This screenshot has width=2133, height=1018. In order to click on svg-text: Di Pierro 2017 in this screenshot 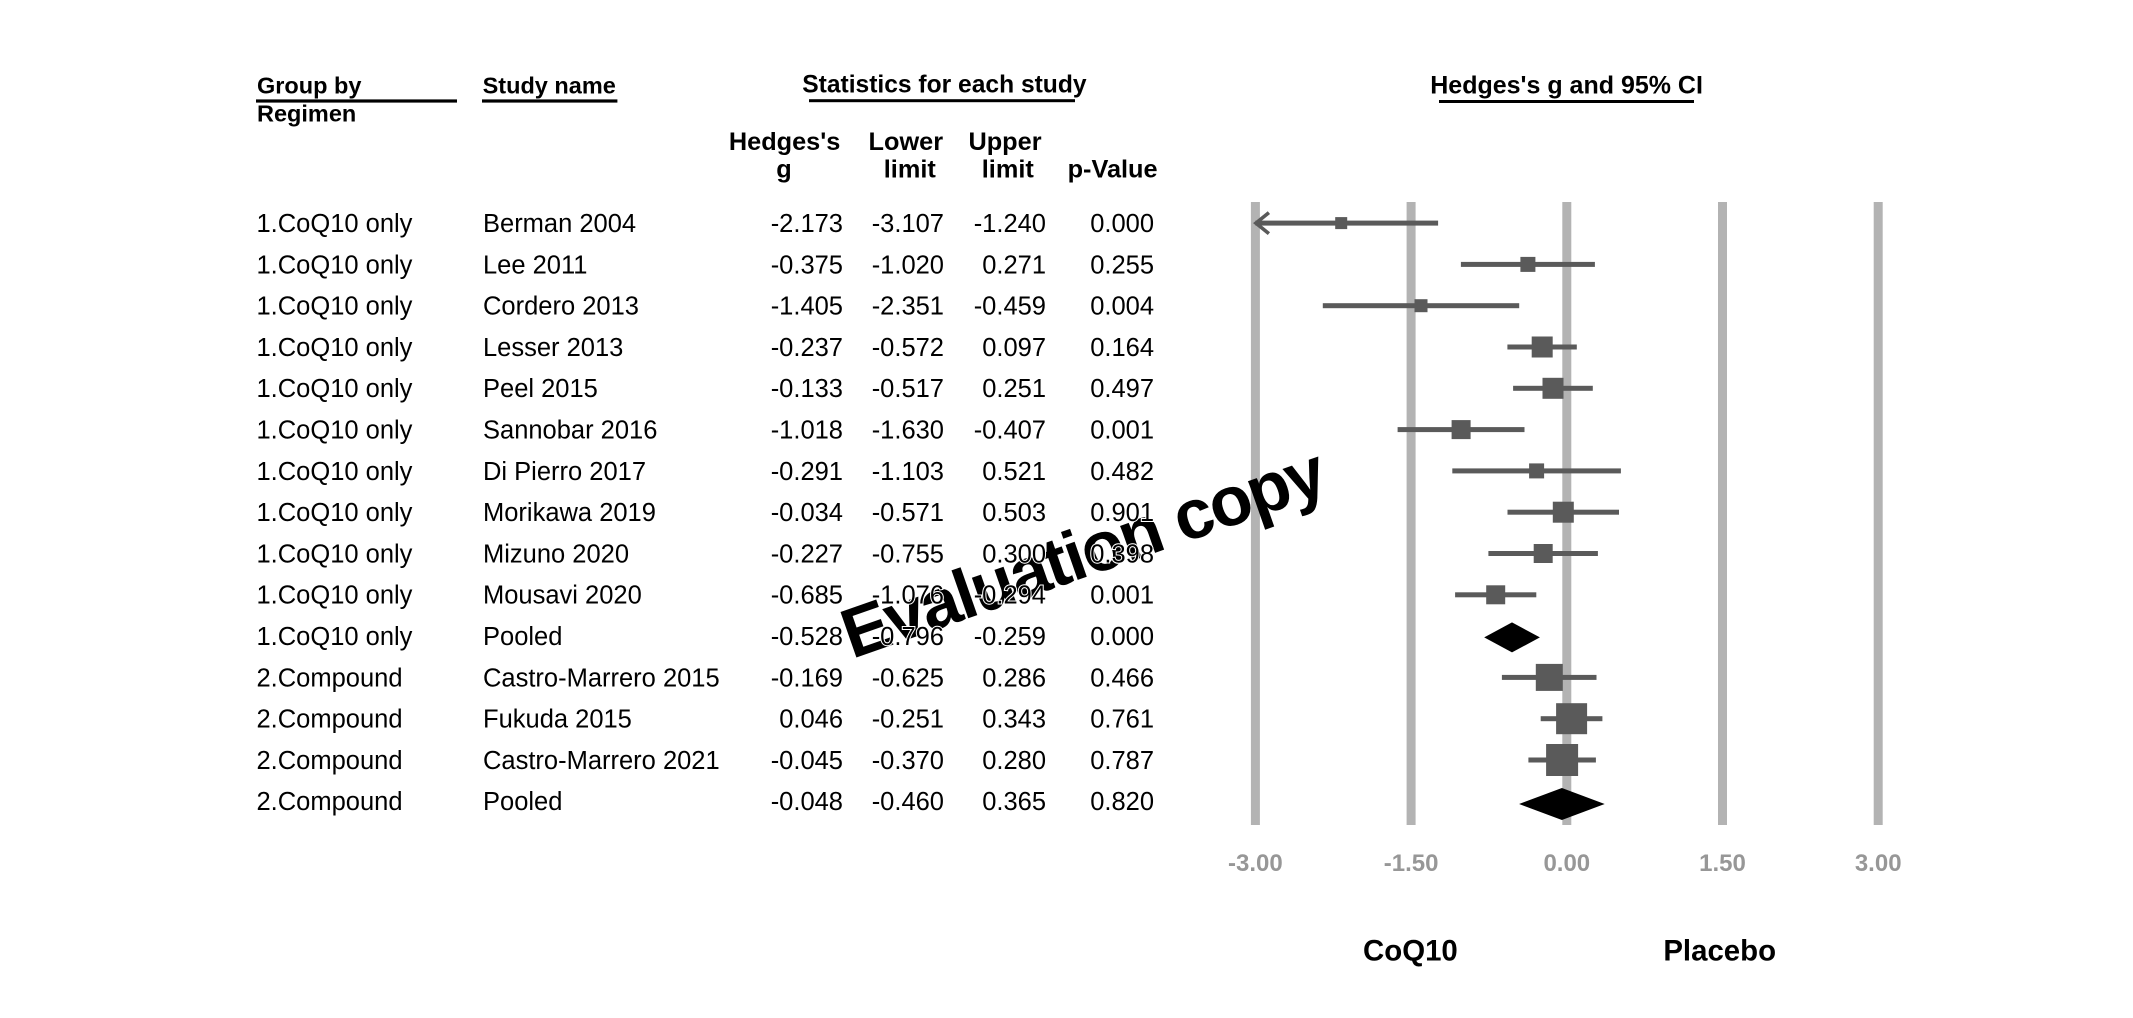, I will do `click(564, 472)`.